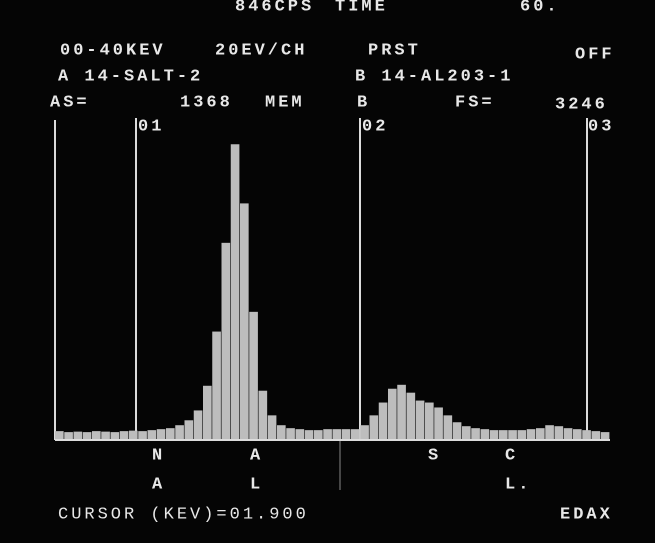 This screenshot has height=543, width=655. I want to click on memory-b: B, so click(363, 102).